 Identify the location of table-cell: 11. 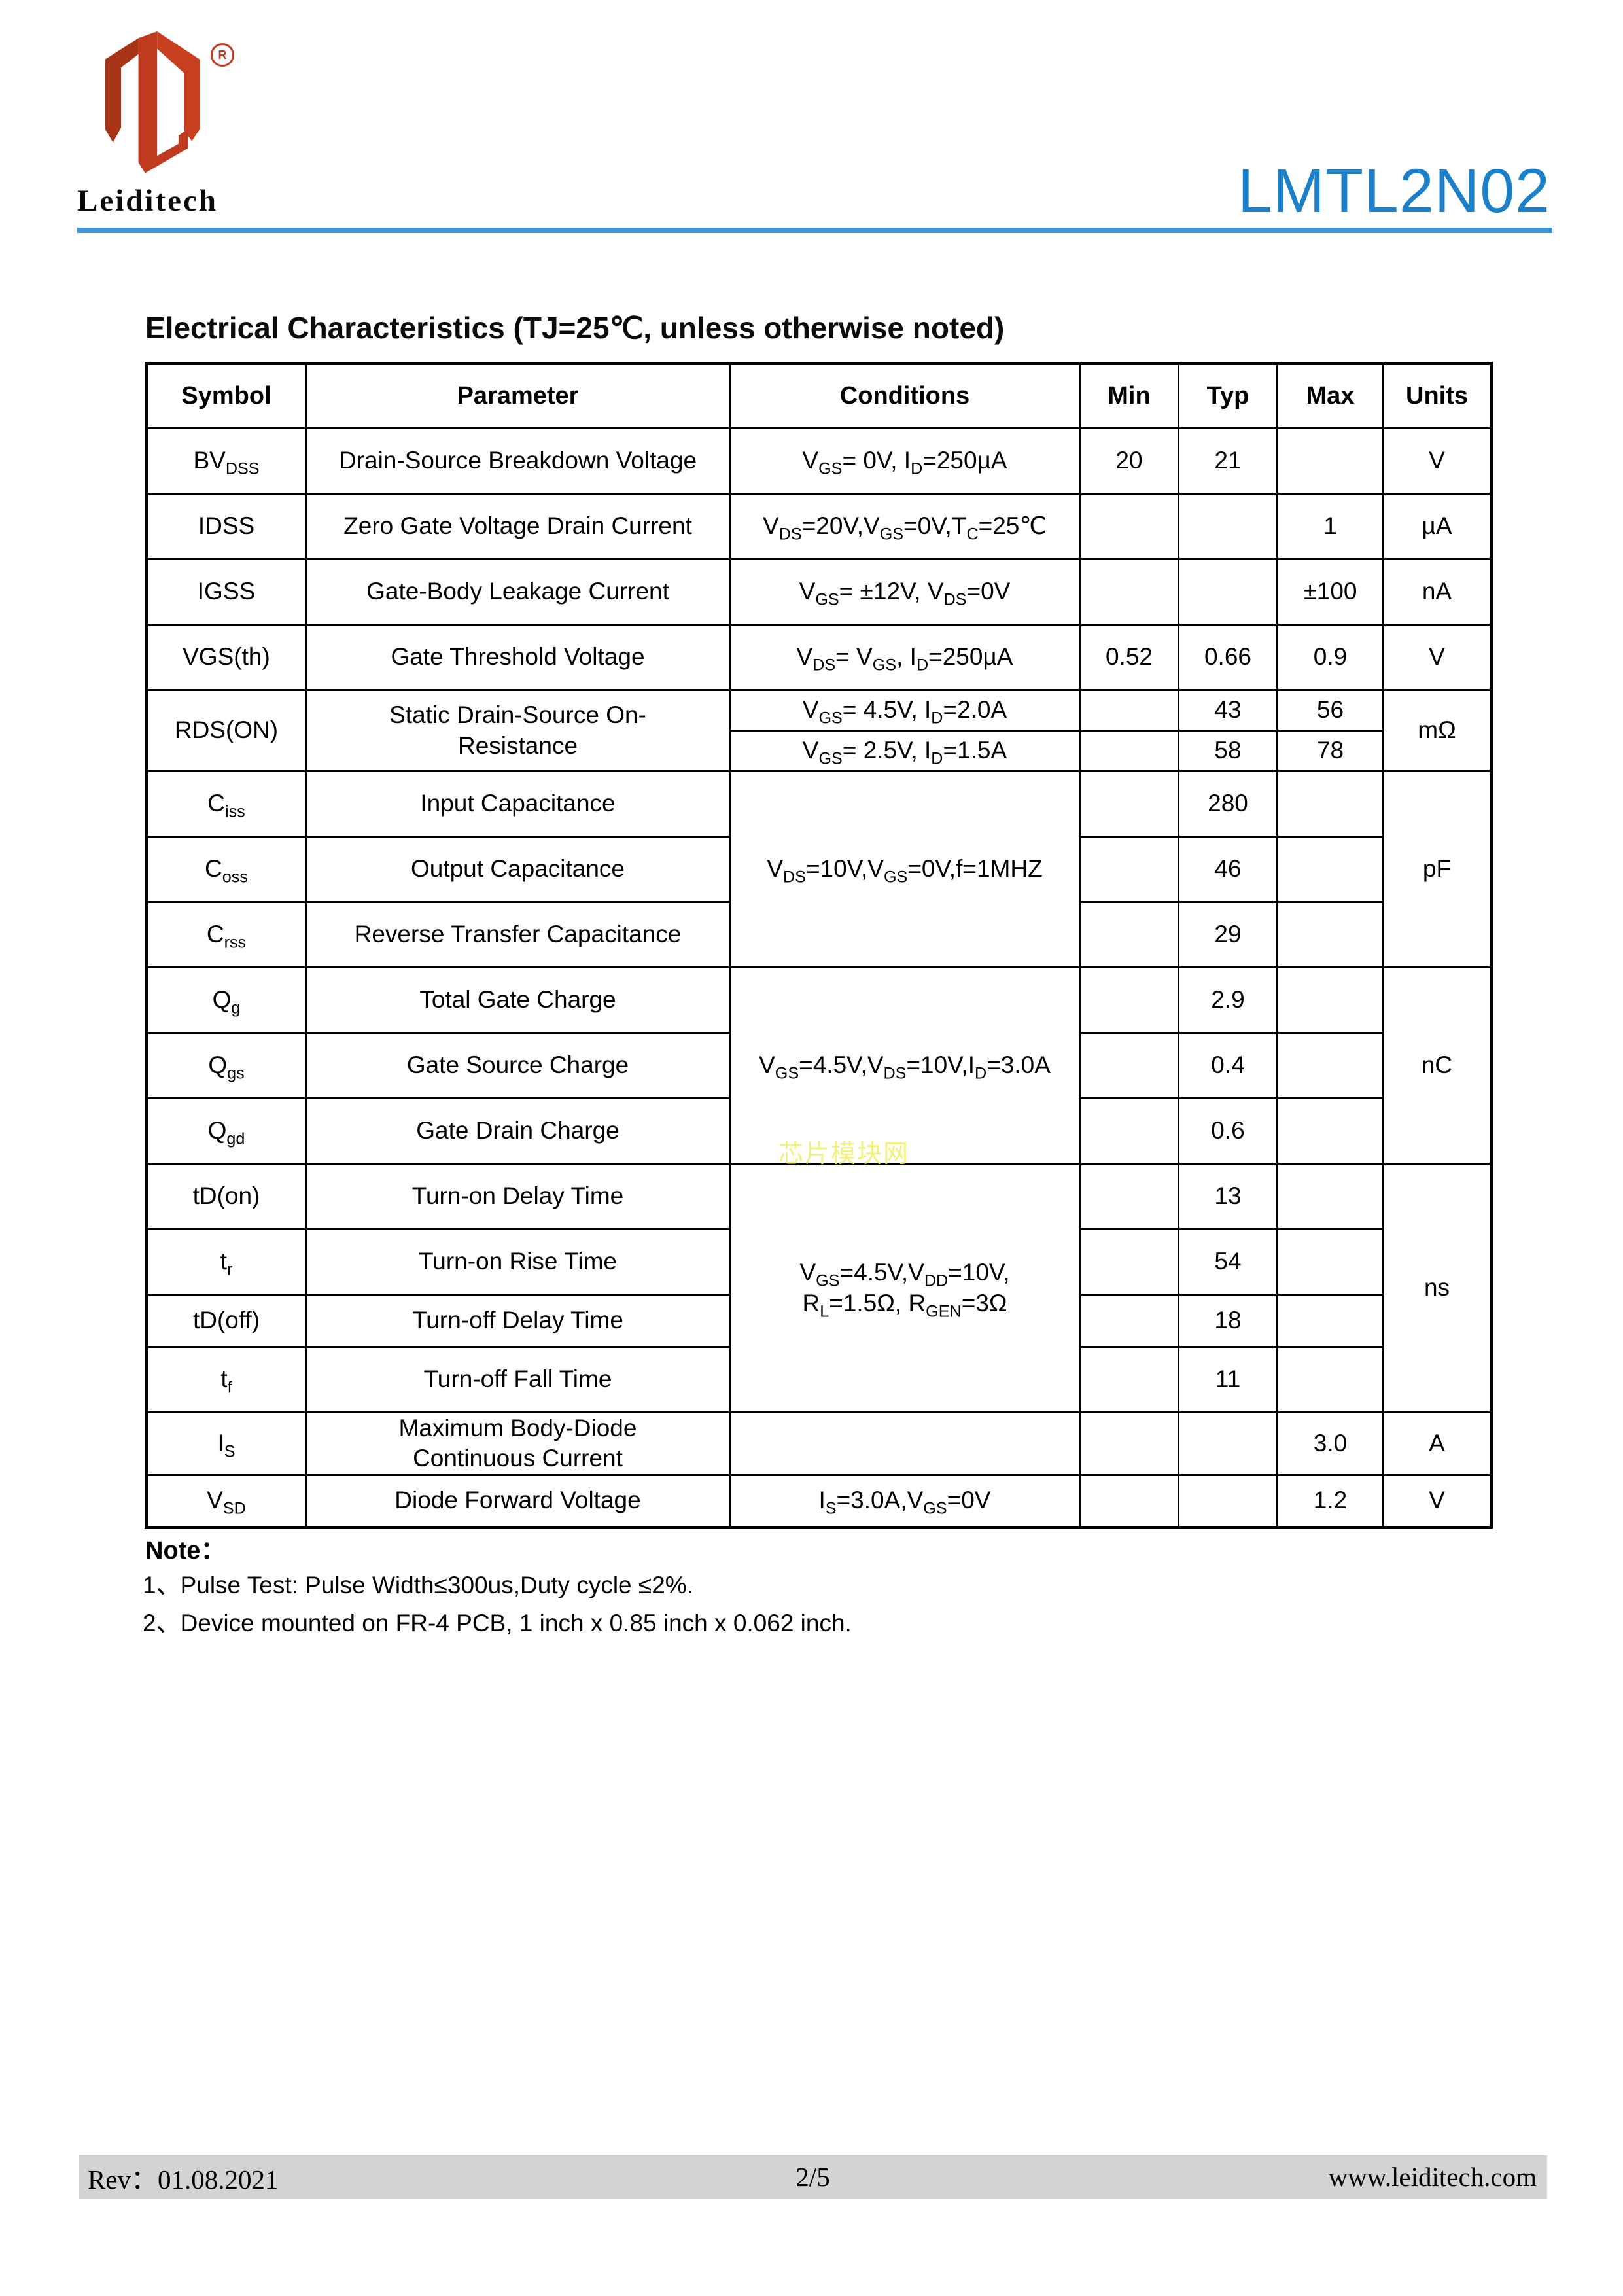
(1228, 1379).